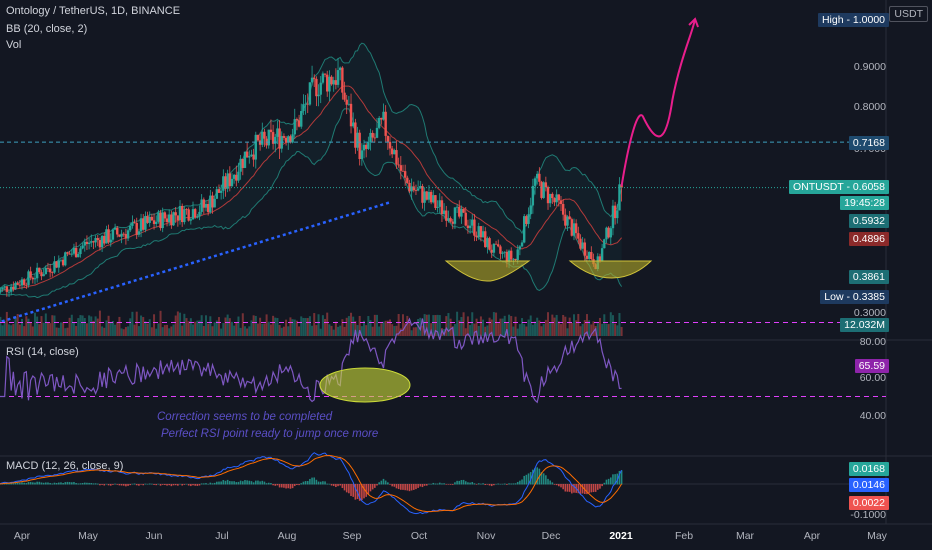 The width and height of the screenshot is (932, 550). What do you see at coordinates (869, 107) in the screenshot?
I see `price-tick-label: 0.8000` at bounding box center [869, 107].